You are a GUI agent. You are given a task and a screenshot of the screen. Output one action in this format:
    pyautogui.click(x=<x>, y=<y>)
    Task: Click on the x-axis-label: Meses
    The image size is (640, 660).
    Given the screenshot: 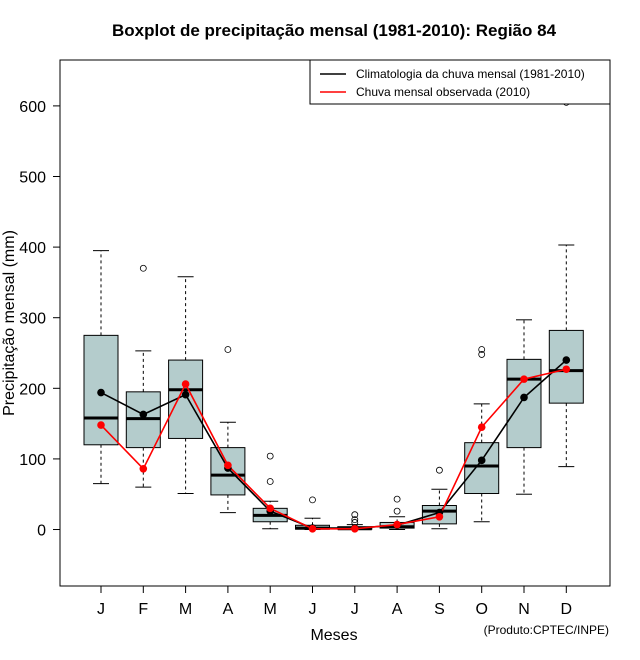 What is the action you would take?
    pyautogui.click(x=333, y=635)
    